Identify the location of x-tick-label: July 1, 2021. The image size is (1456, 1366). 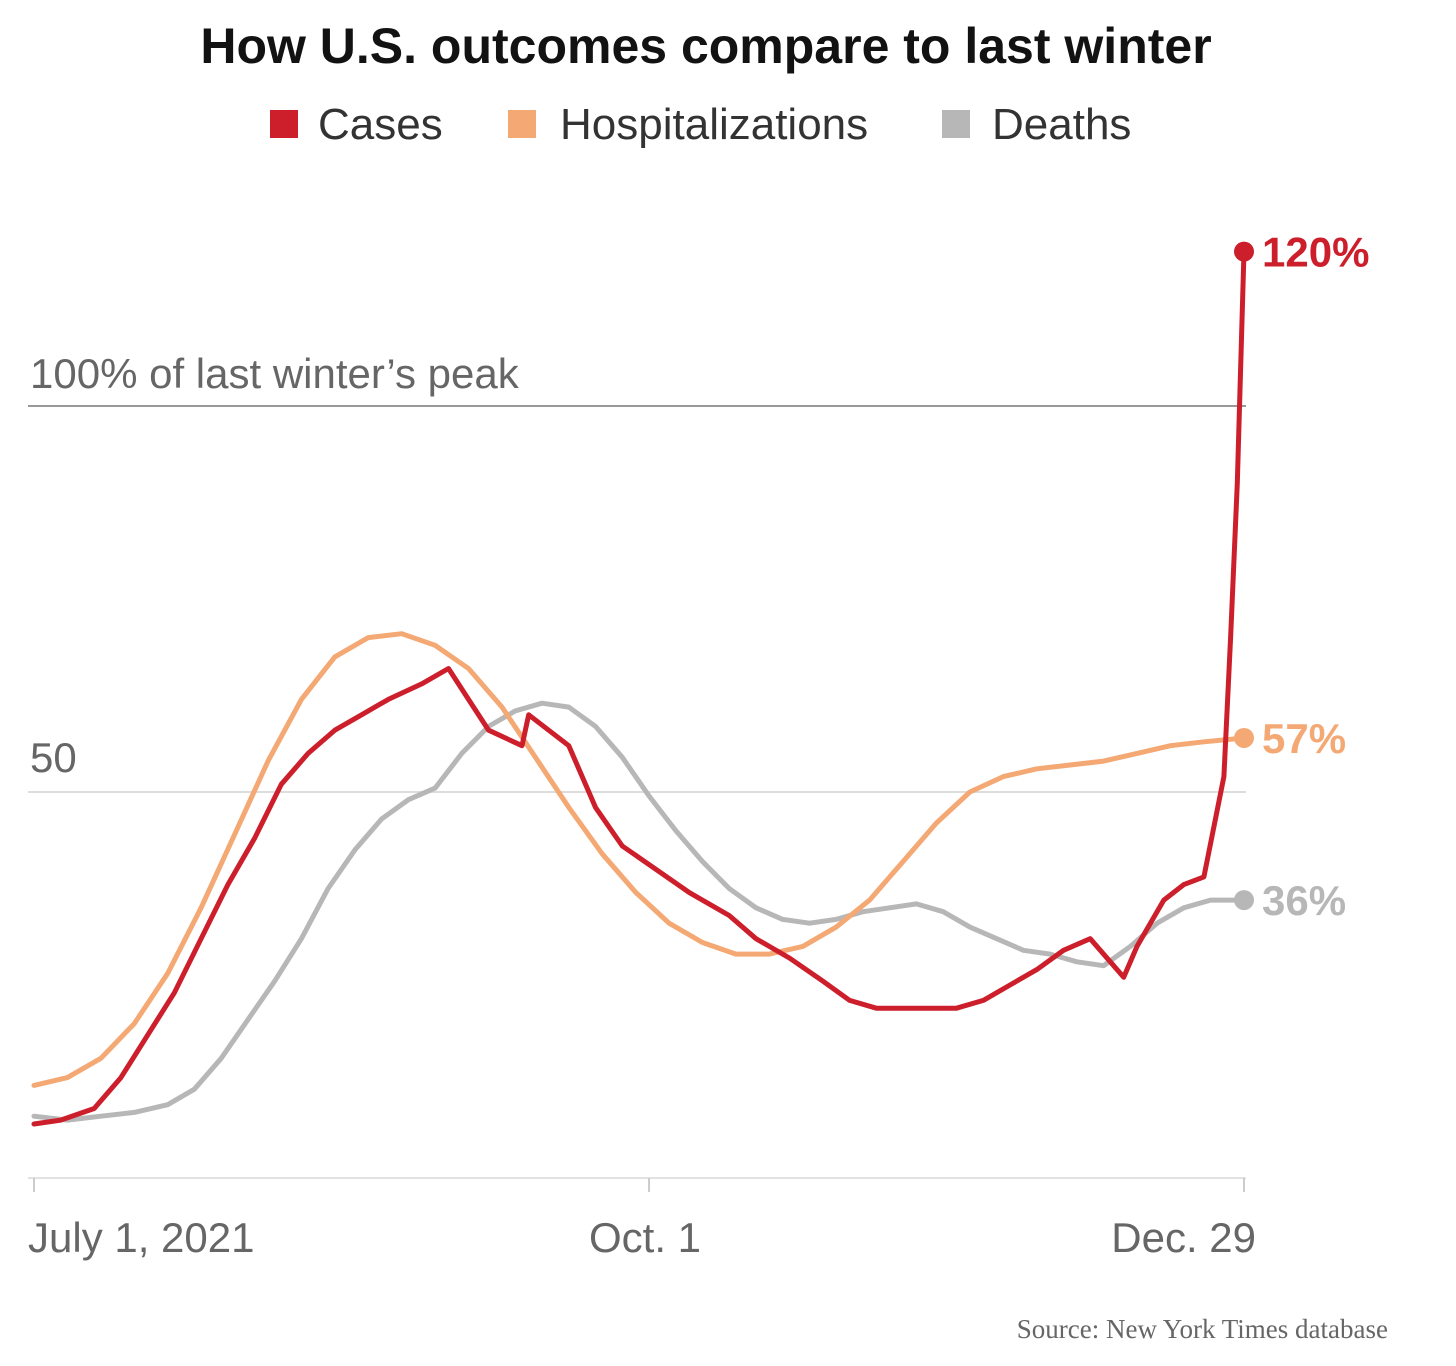
(141, 1237).